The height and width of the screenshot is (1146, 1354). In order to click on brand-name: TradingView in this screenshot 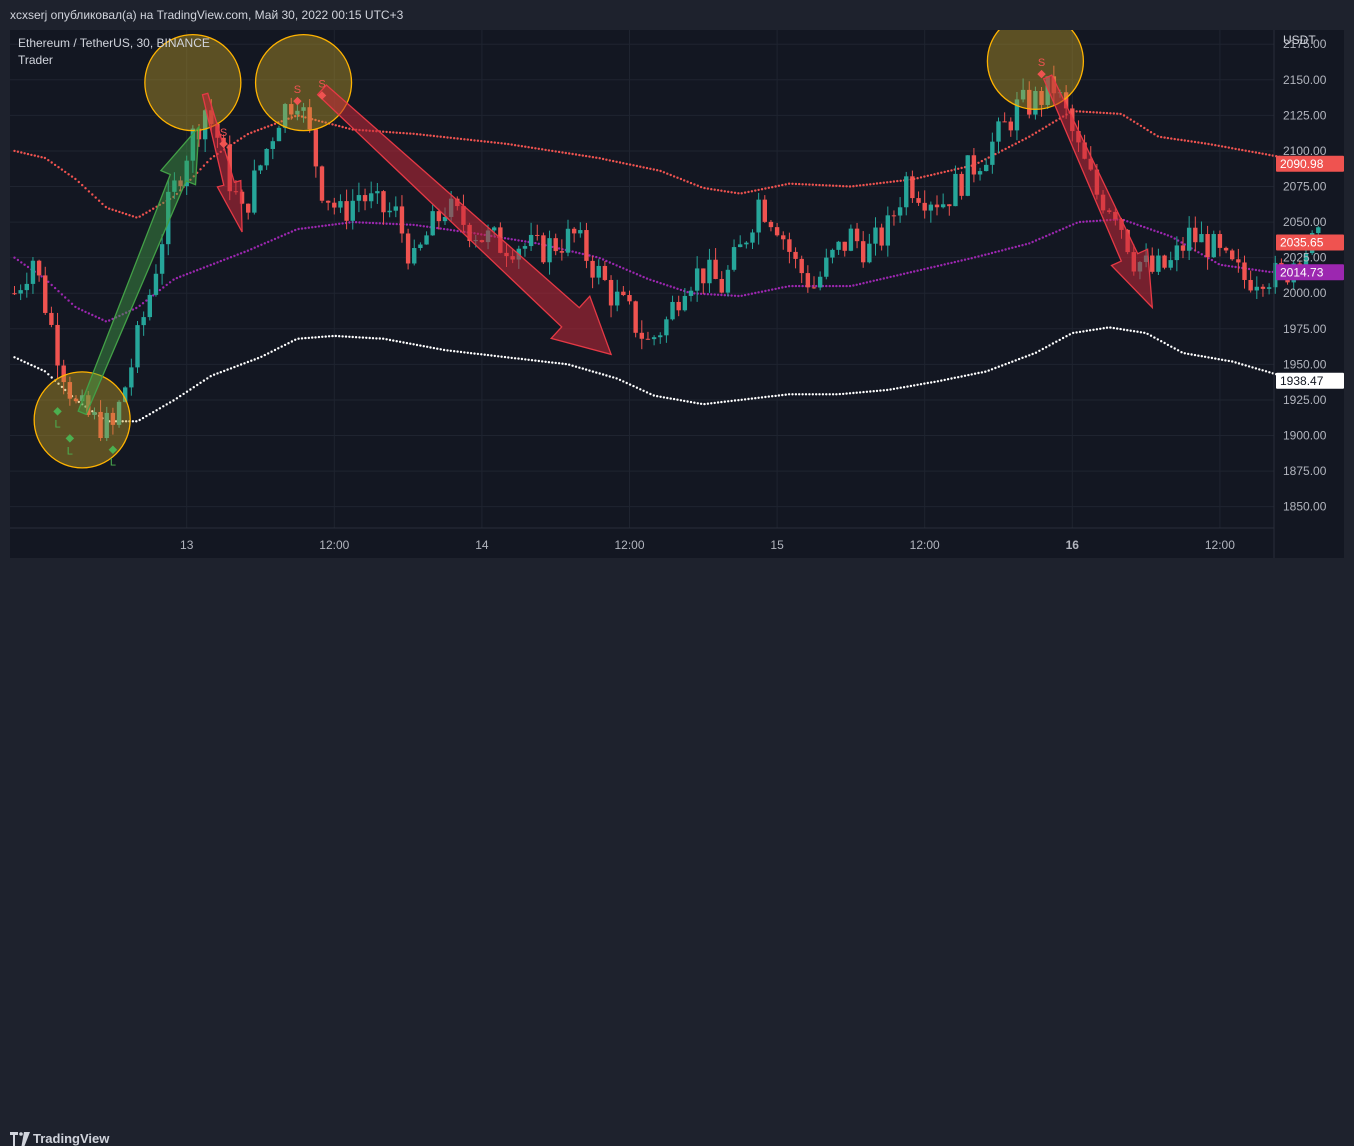, I will do `click(71, 1138)`.